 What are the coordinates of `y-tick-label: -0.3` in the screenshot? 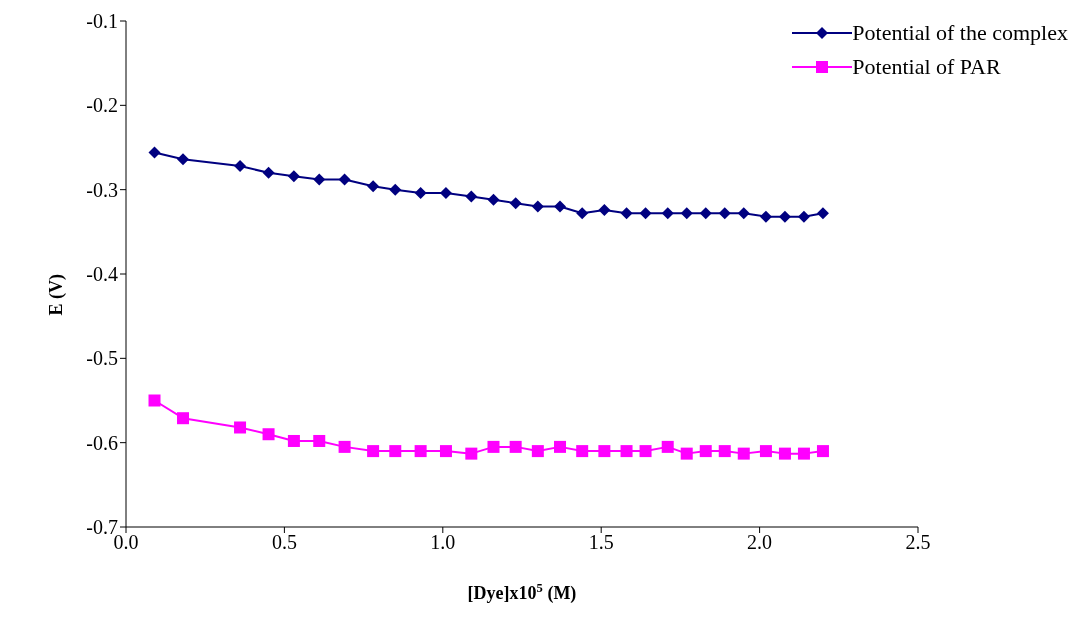 It's located at (102, 189).